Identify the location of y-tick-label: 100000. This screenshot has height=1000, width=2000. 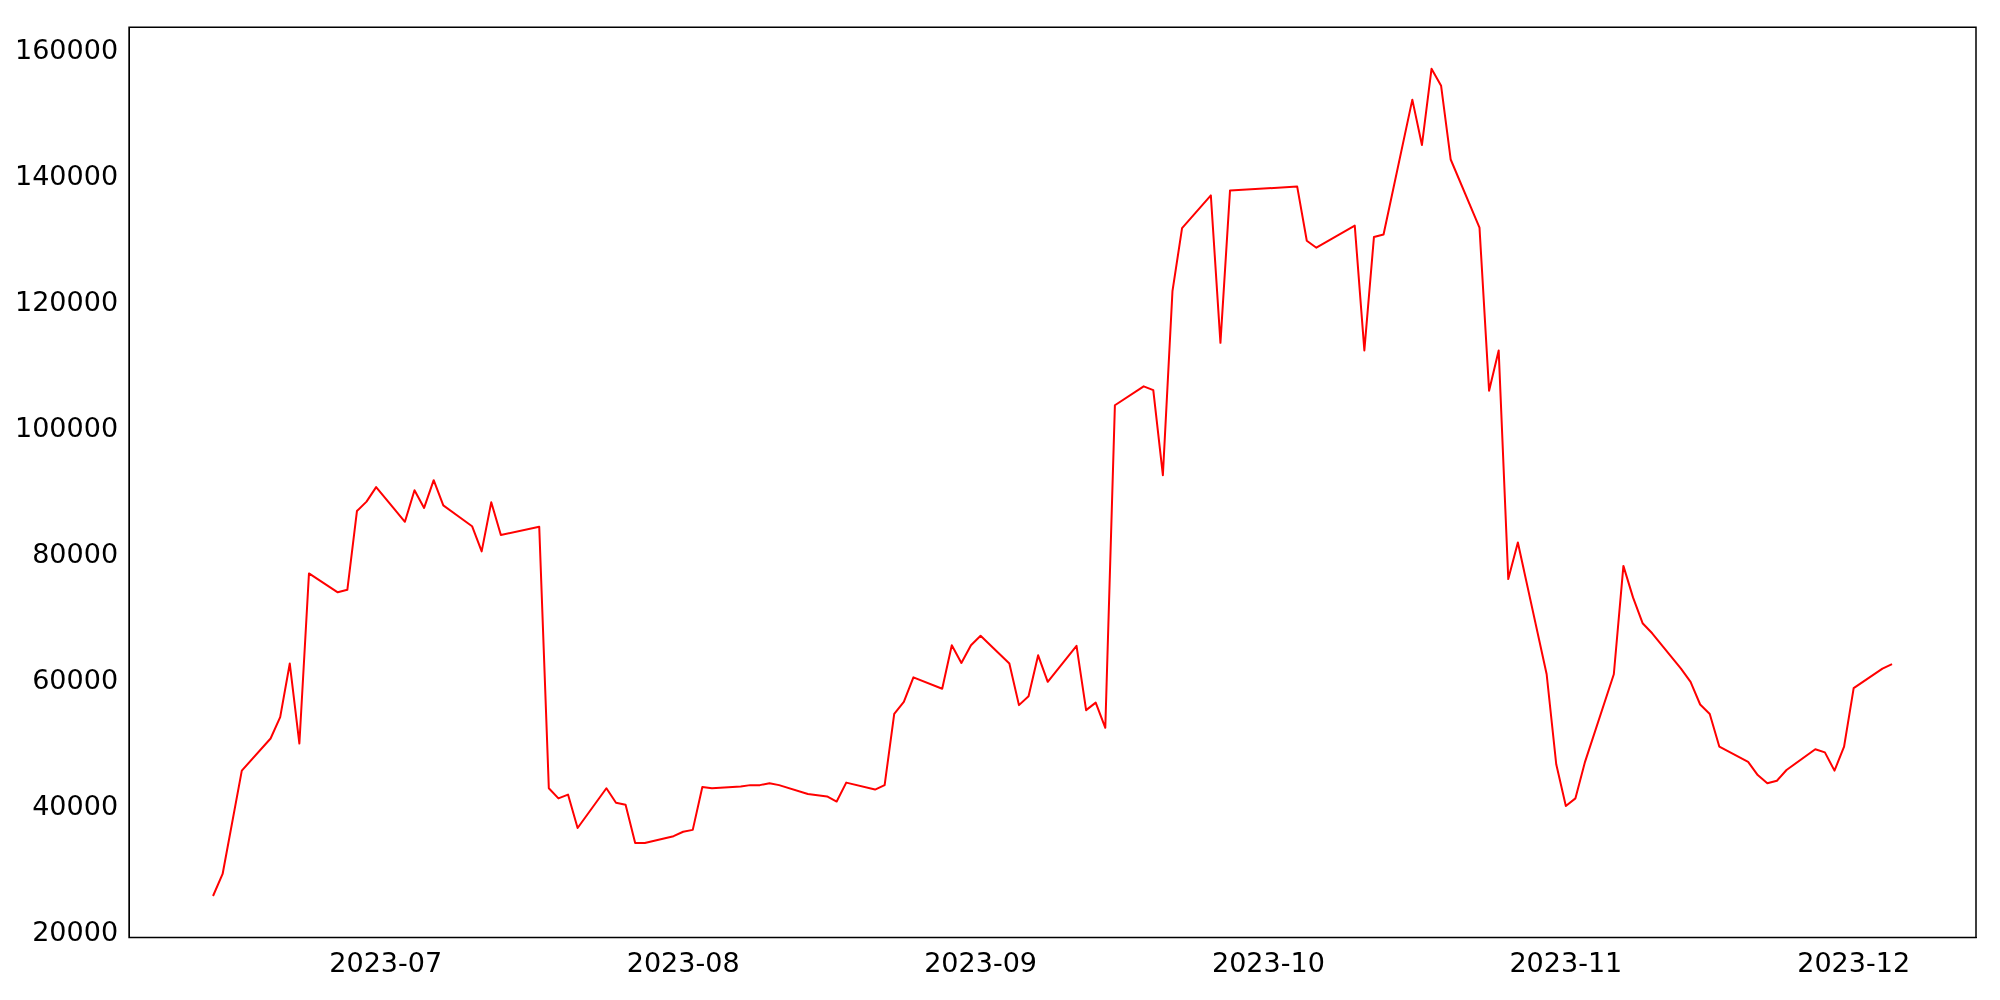
(66, 427).